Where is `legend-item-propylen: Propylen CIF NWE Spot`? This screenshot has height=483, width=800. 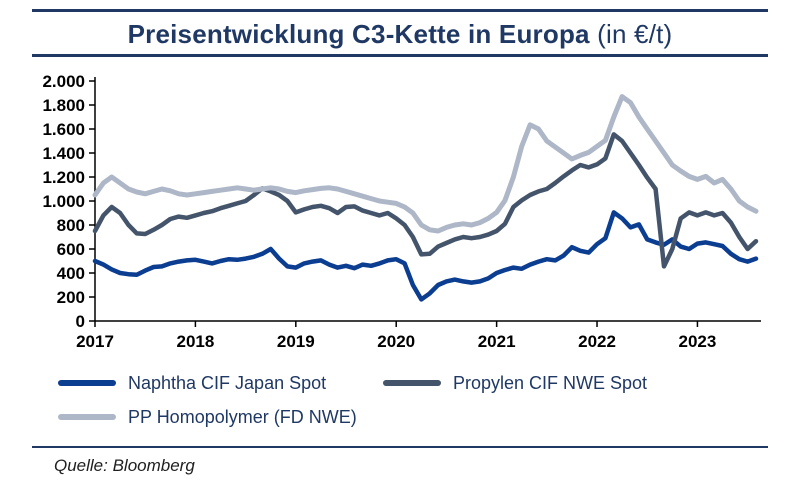
legend-item-propylen: Propylen CIF NWE Spot is located at coordinates (515, 383).